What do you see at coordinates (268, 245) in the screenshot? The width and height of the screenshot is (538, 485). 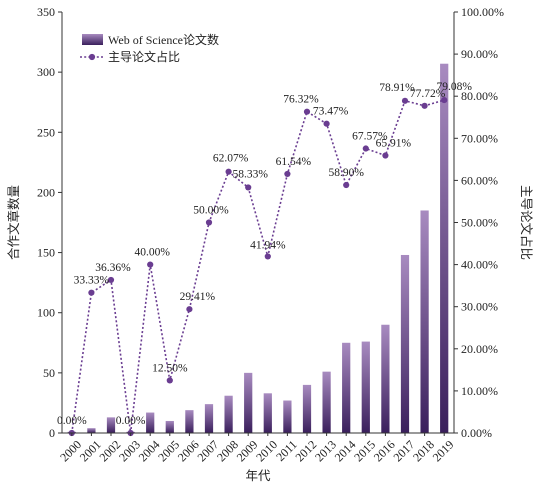 I see `data-label-2010: 41.94%` at bounding box center [268, 245].